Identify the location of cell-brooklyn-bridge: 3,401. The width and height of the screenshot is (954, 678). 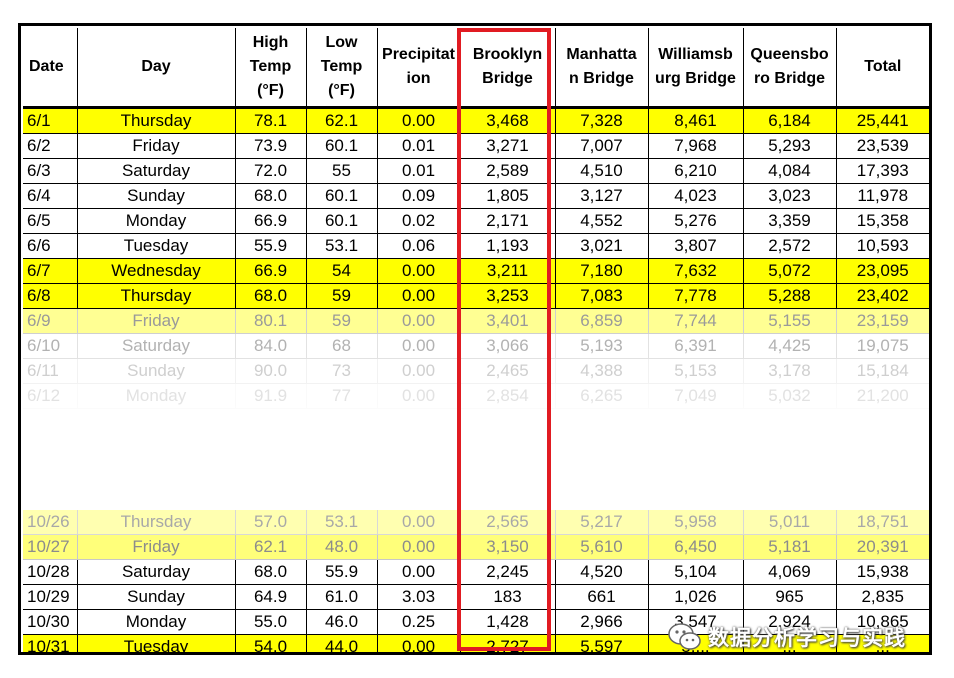
(508, 321).